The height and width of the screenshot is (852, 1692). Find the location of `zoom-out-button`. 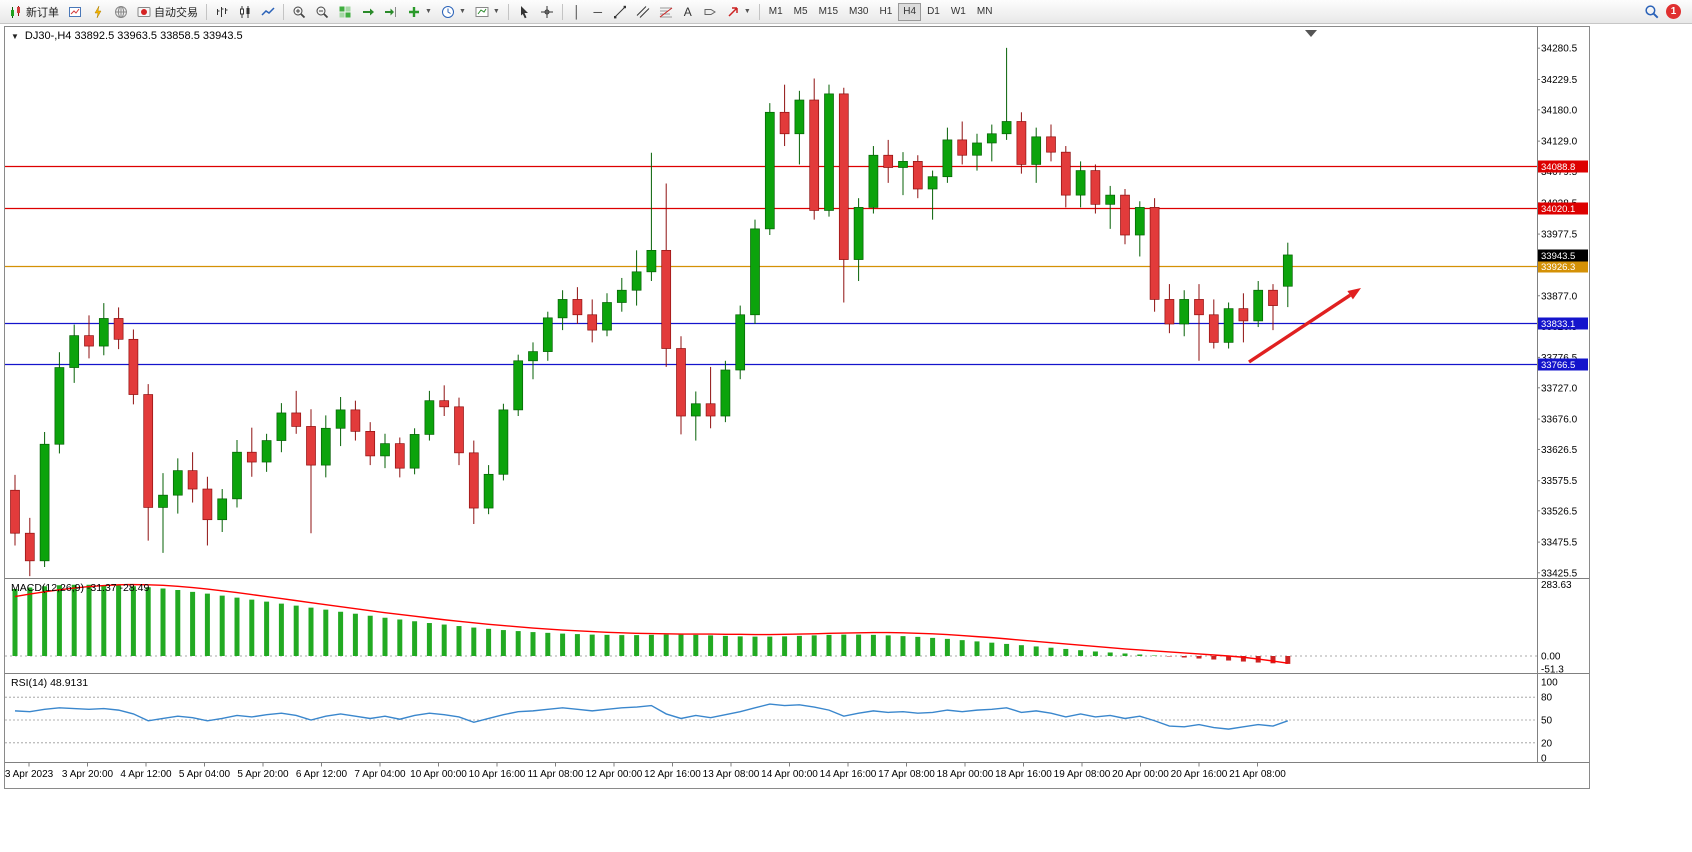

zoom-out-button is located at coordinates (322, 12).